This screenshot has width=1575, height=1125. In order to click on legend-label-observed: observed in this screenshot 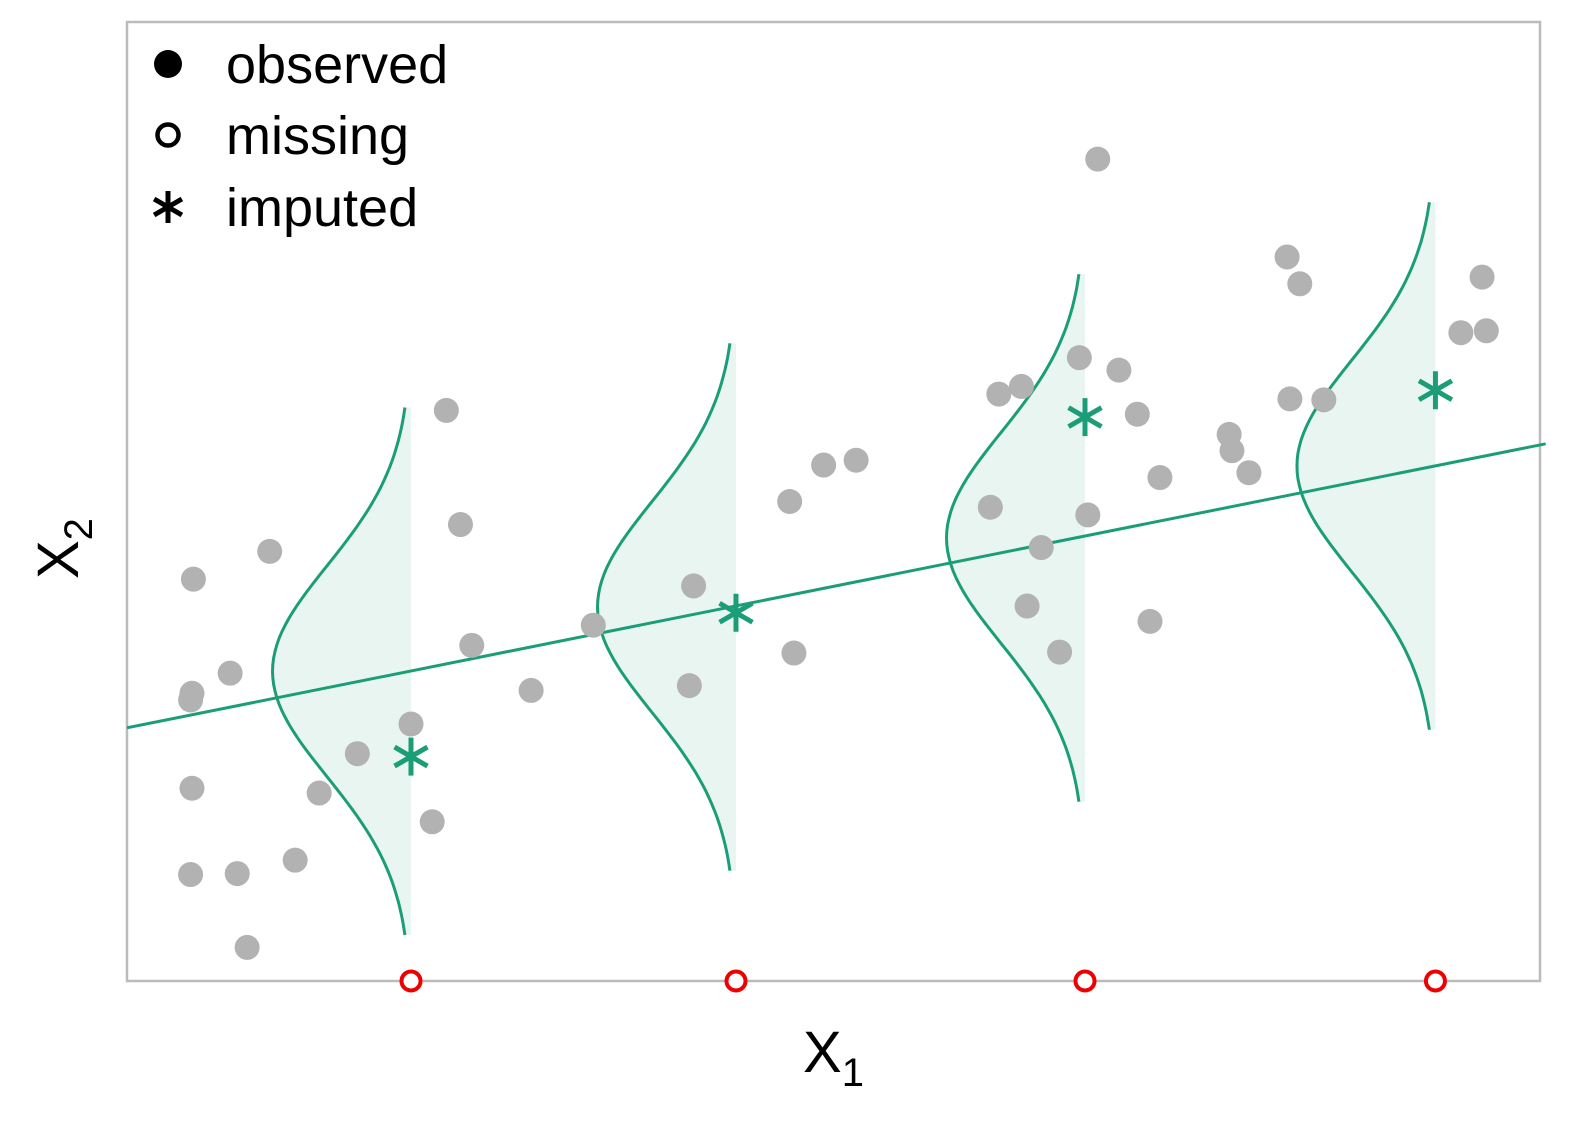, I will do `click(337, 65)`.